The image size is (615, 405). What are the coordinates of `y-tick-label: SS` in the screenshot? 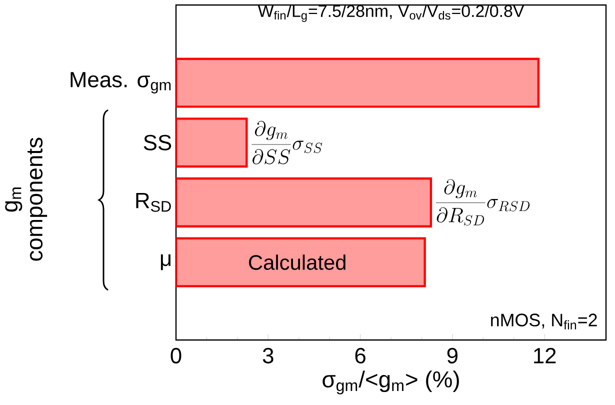 It's located at (158, 142).